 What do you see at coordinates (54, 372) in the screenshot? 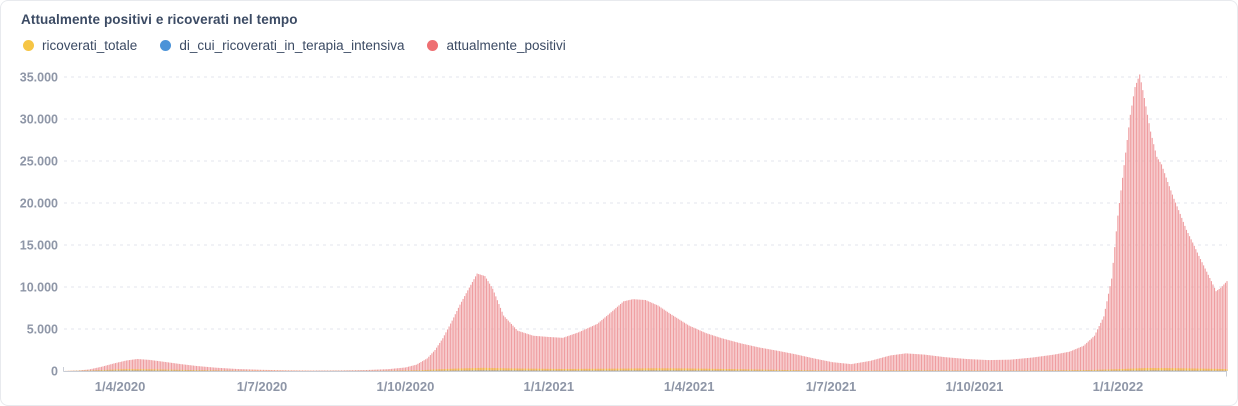
I see `y-tick-label: 0` at bounding box center [54, 372].